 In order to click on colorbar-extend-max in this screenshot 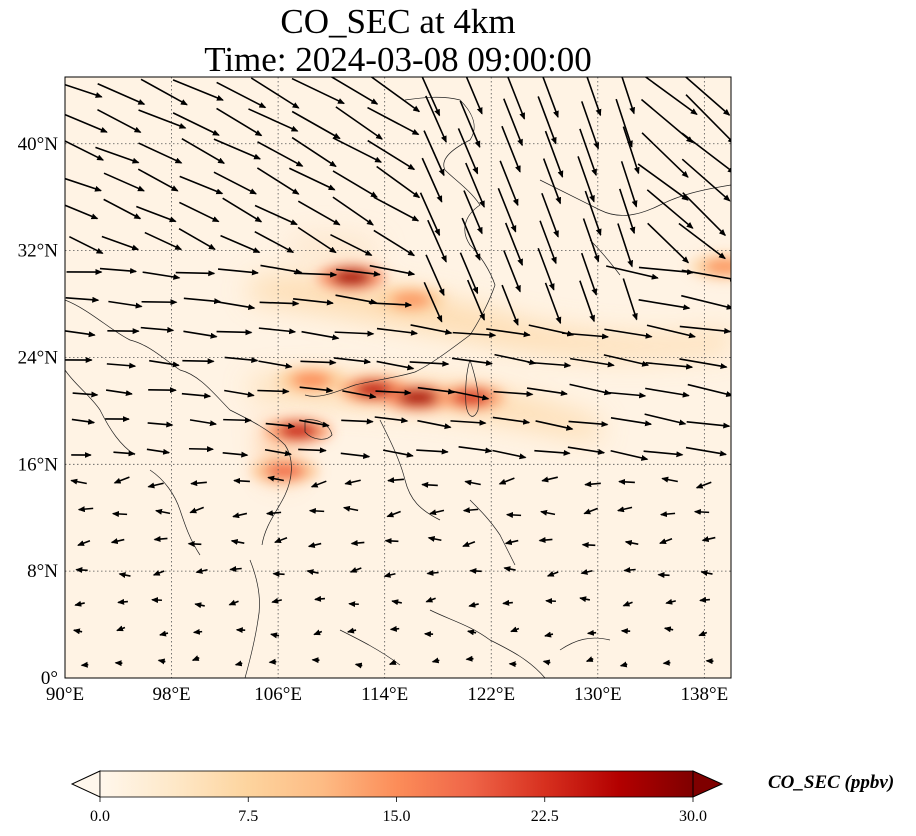, I will do `click(708, 784)`.